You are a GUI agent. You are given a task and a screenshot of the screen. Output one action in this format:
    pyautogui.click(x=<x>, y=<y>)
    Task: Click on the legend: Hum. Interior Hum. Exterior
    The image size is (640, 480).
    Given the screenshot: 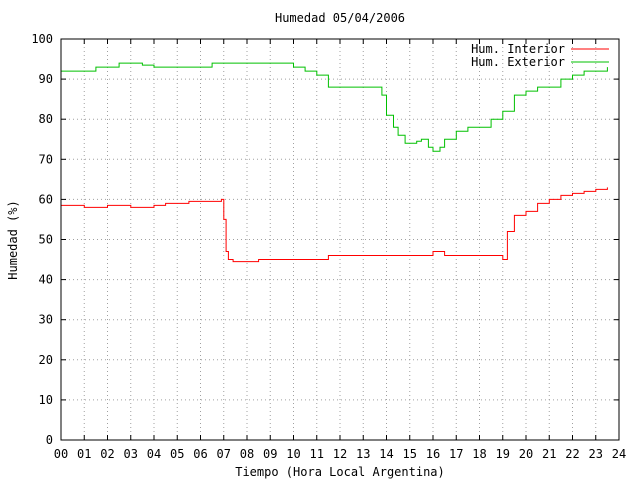 What is the action you would take?
    pyautogui.click(x=540, y=55)
    